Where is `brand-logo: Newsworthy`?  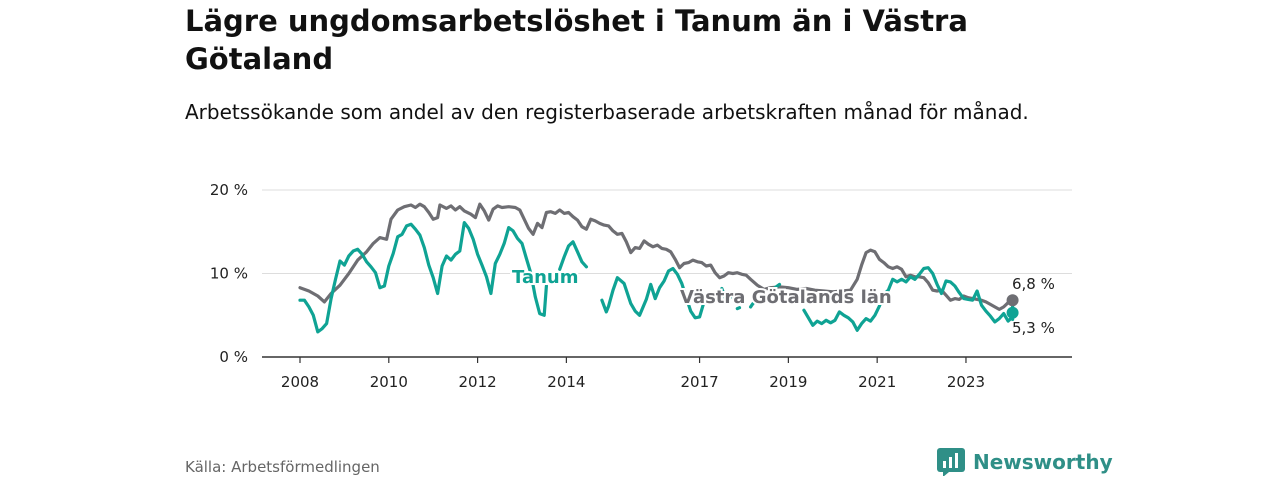 brand-logo: Newsworthy is located at coordinates (1025, 462).